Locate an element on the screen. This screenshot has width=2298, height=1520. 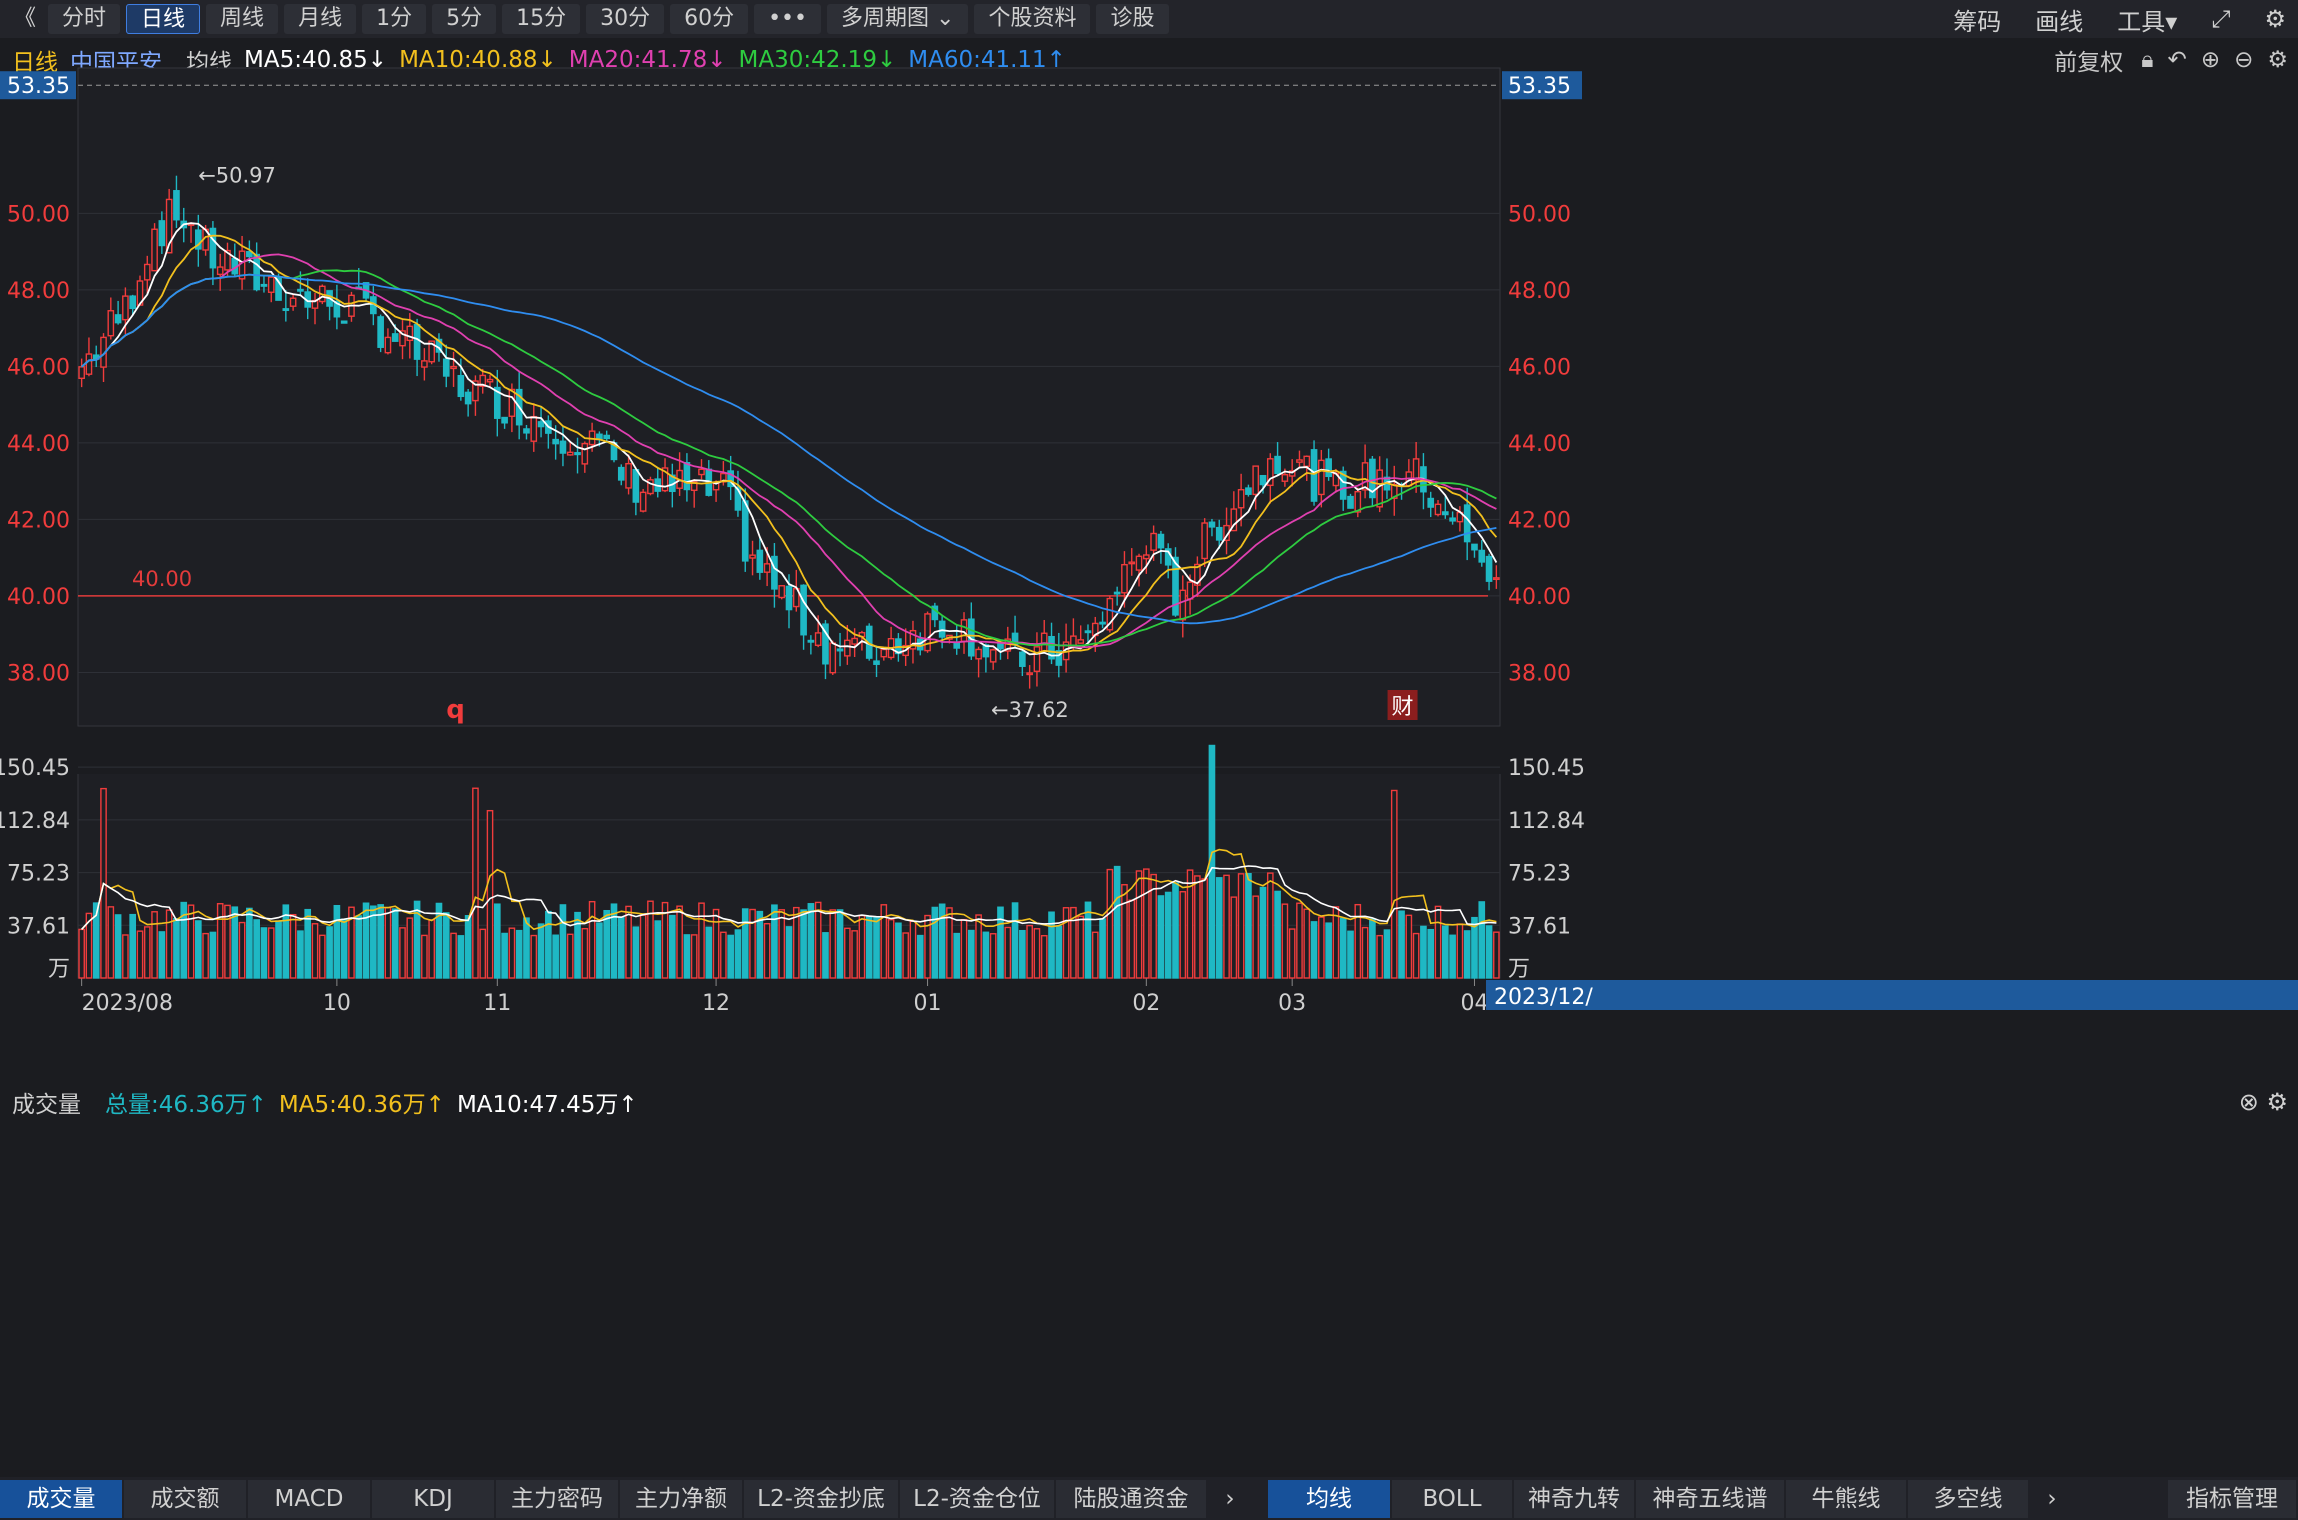
toolbar-right: 筹码 画线 工具▾ ⤢ ⚙ is located at coordinates (2125, 19).